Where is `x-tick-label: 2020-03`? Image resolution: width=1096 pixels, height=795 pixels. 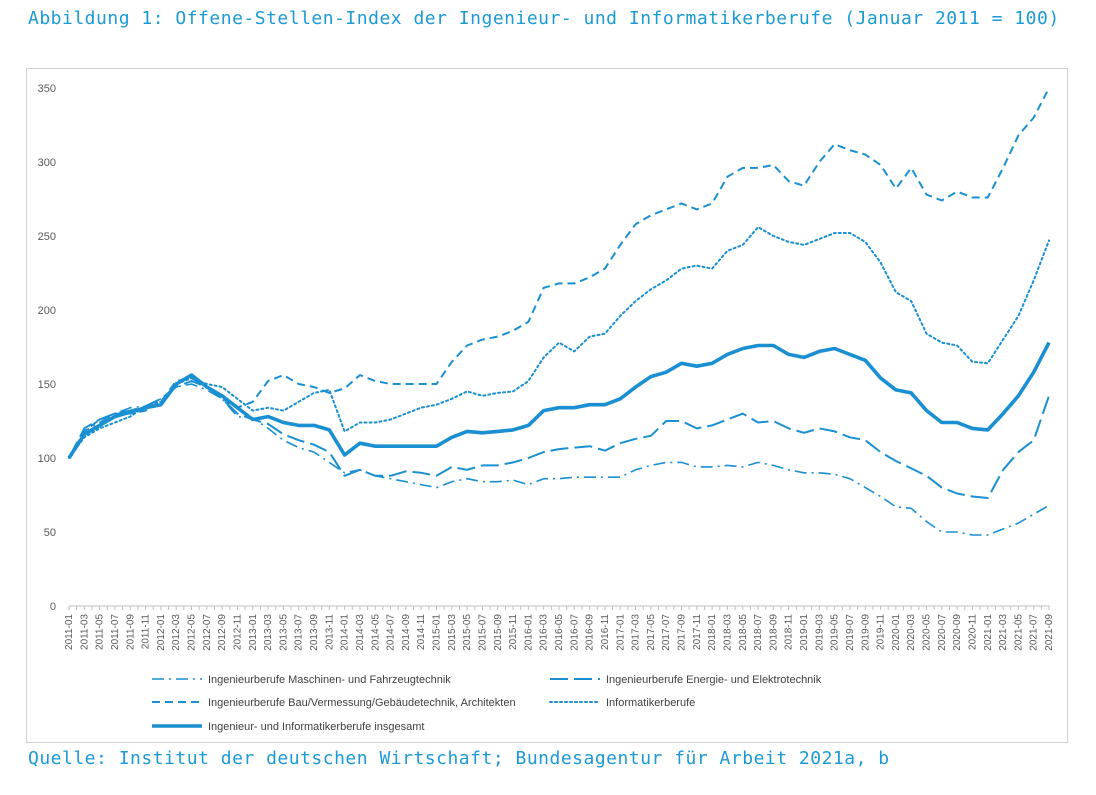
x-tick-label: 2020-03 is located at coordinates (911, 632).